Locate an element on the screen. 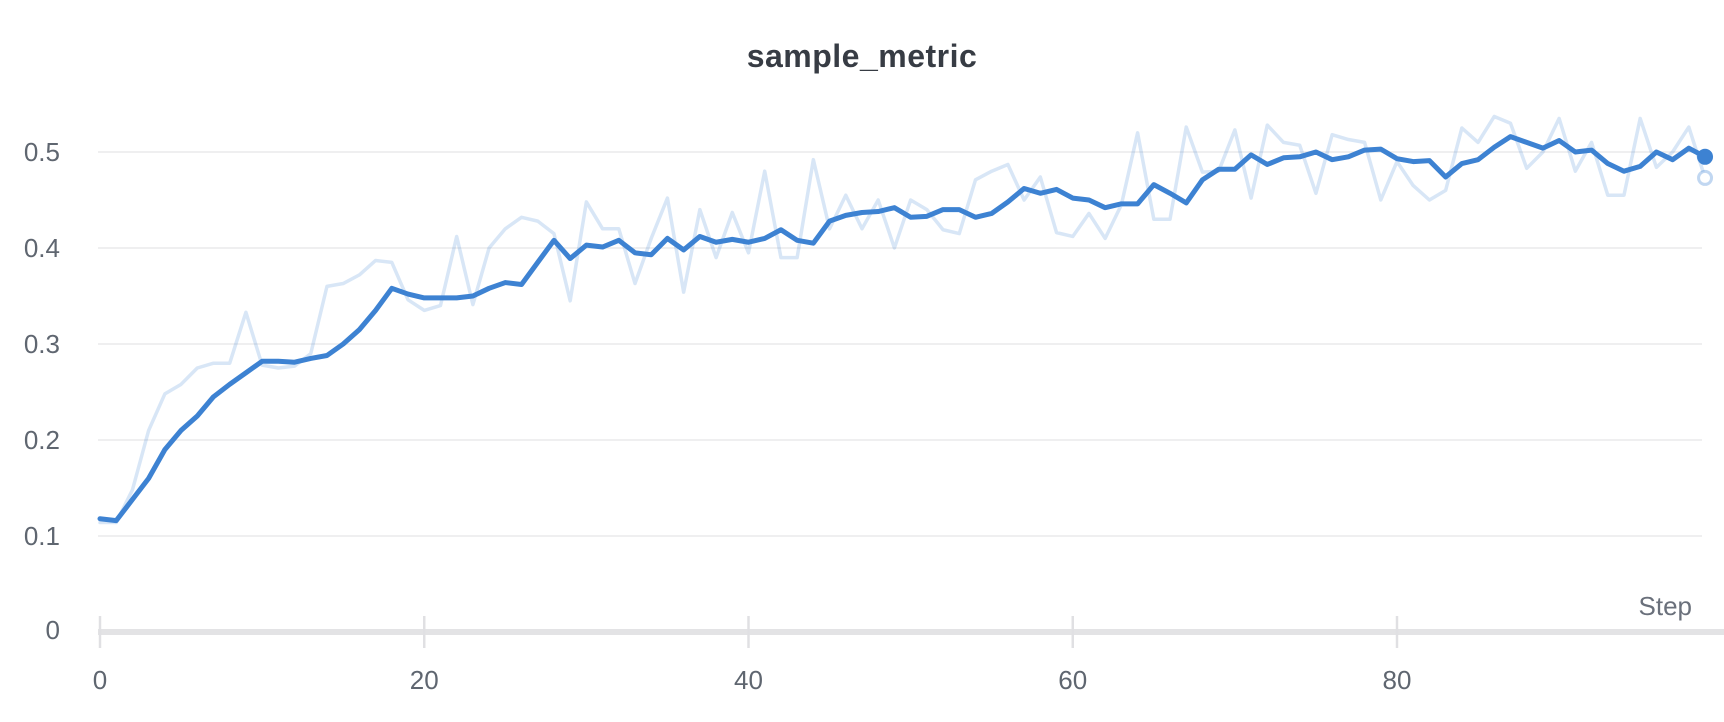  x-tick-label: 20 is located at coordinates (424, 680).